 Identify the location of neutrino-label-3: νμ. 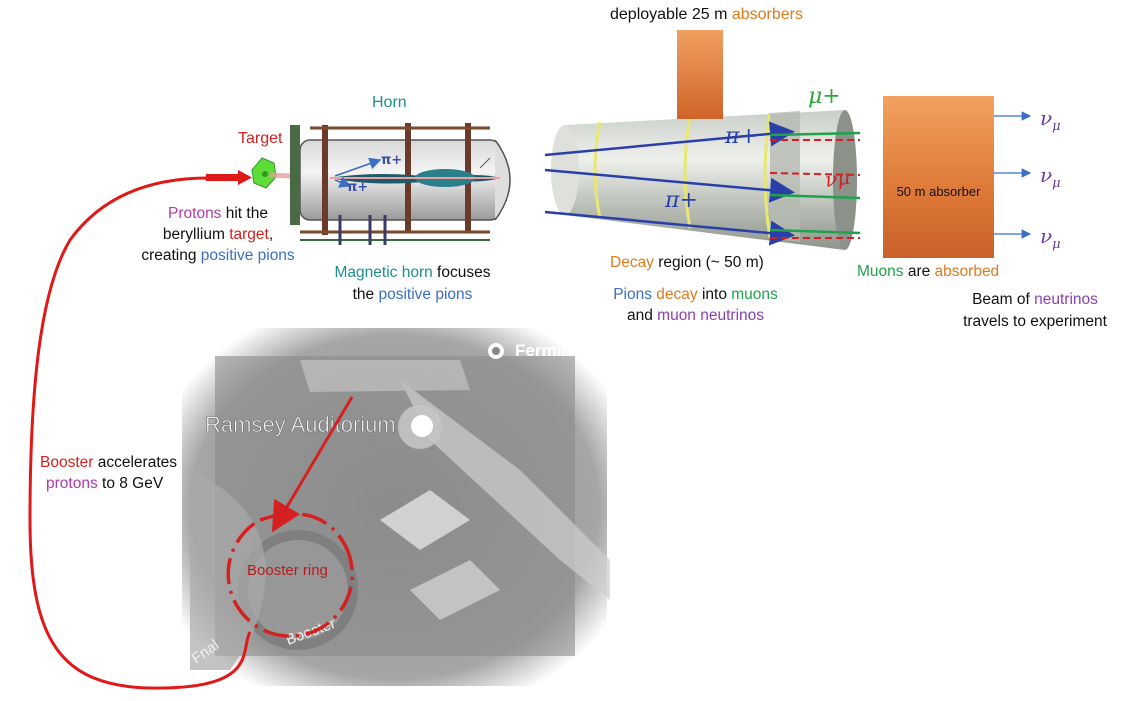
(1050, 238).